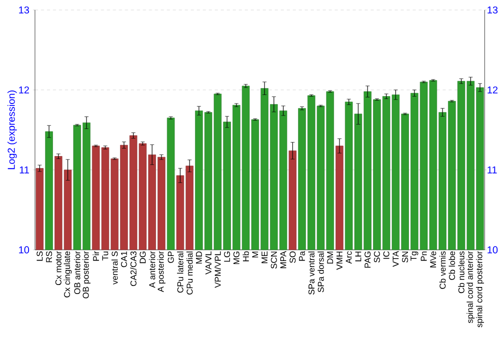 The height and width of the screenshot is (350, 500). Describe the element at coordinates (321, 272) in the screenshot. I see `x-tick-label: SPa dorsal` at that location.